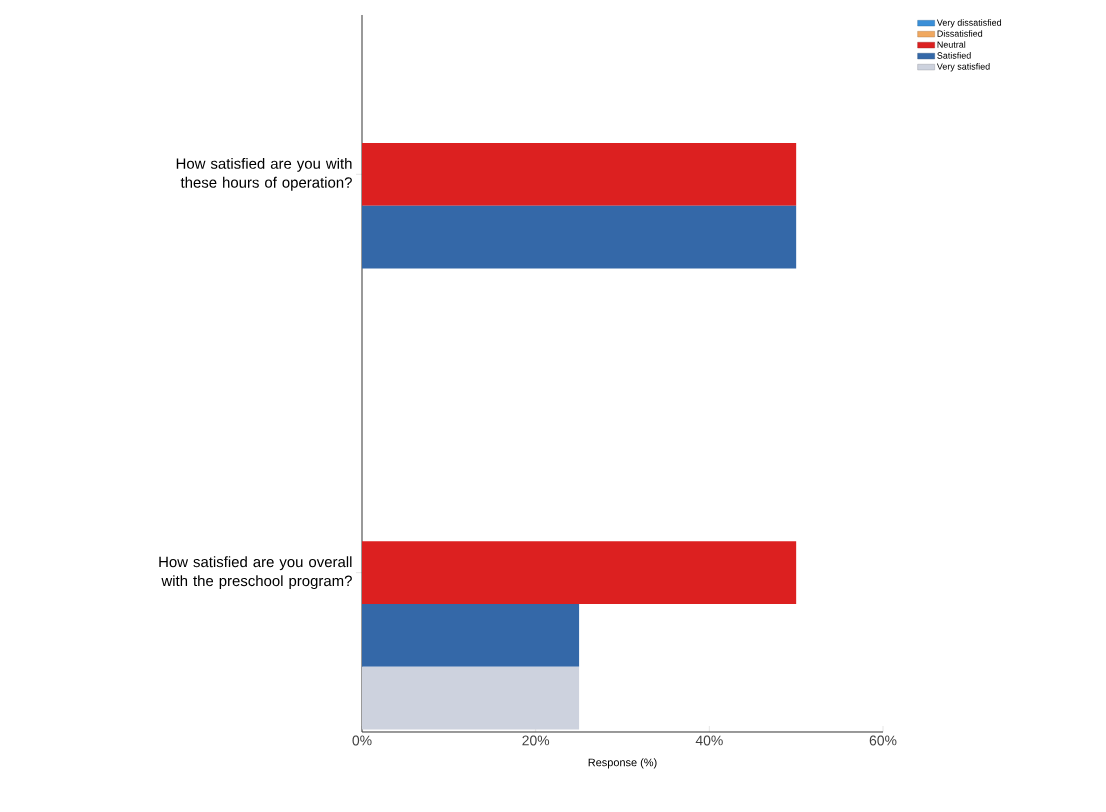 The width and height of the screenshot is (1106, 812). What do you see at coordinates (264, 174) in the screenshot?
I see `y-tick-label: How satisfied are you with these hours of operation?` at bounding box center [264, 174].